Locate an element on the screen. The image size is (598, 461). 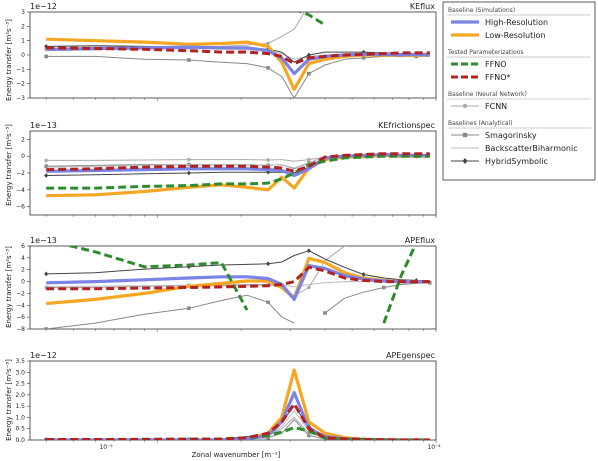
legend-label-ffnos: FFNO* is located at coordinates (497, 77).